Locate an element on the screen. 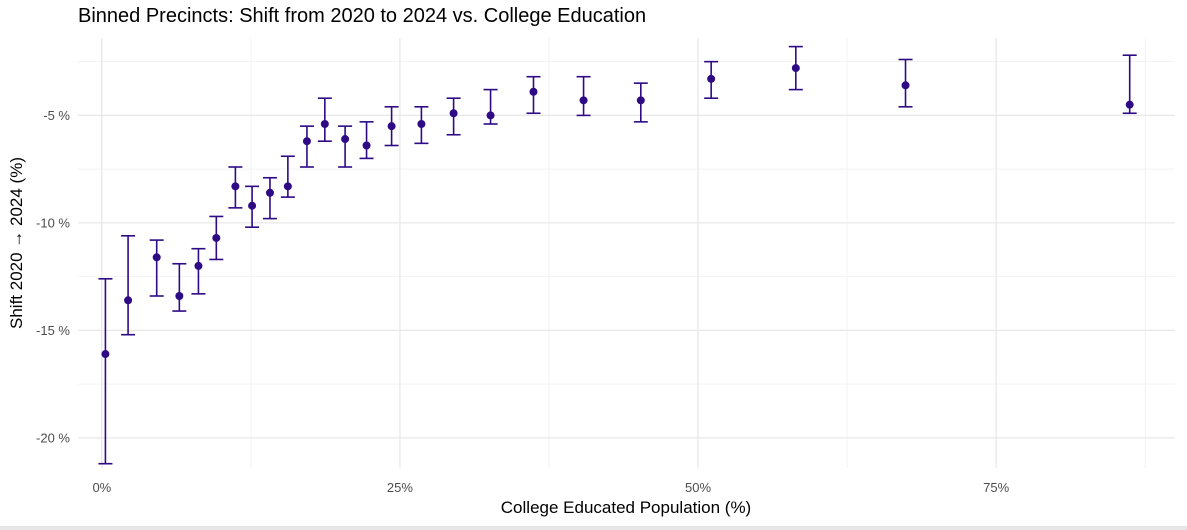  y-tick-label: -20 % is located at coordinates (53, 437).